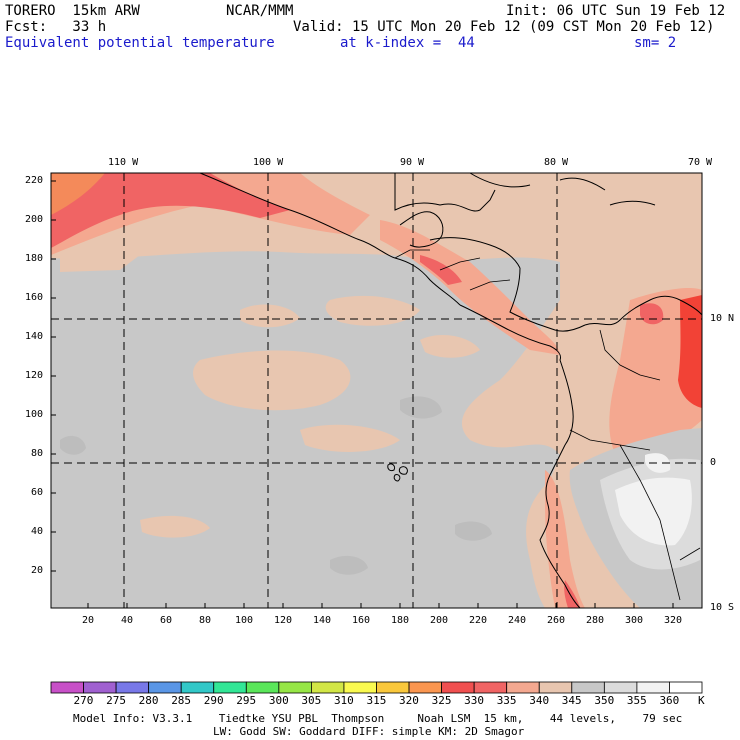 The width and height of the screenshot is (740, 740). I want to click on x-index-label: 280, so click(595, 620).